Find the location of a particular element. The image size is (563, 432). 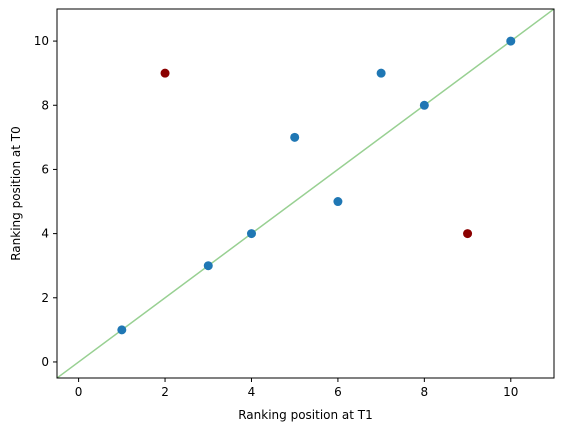

y-tick-label: 0 is located at coordinates (45, 362).